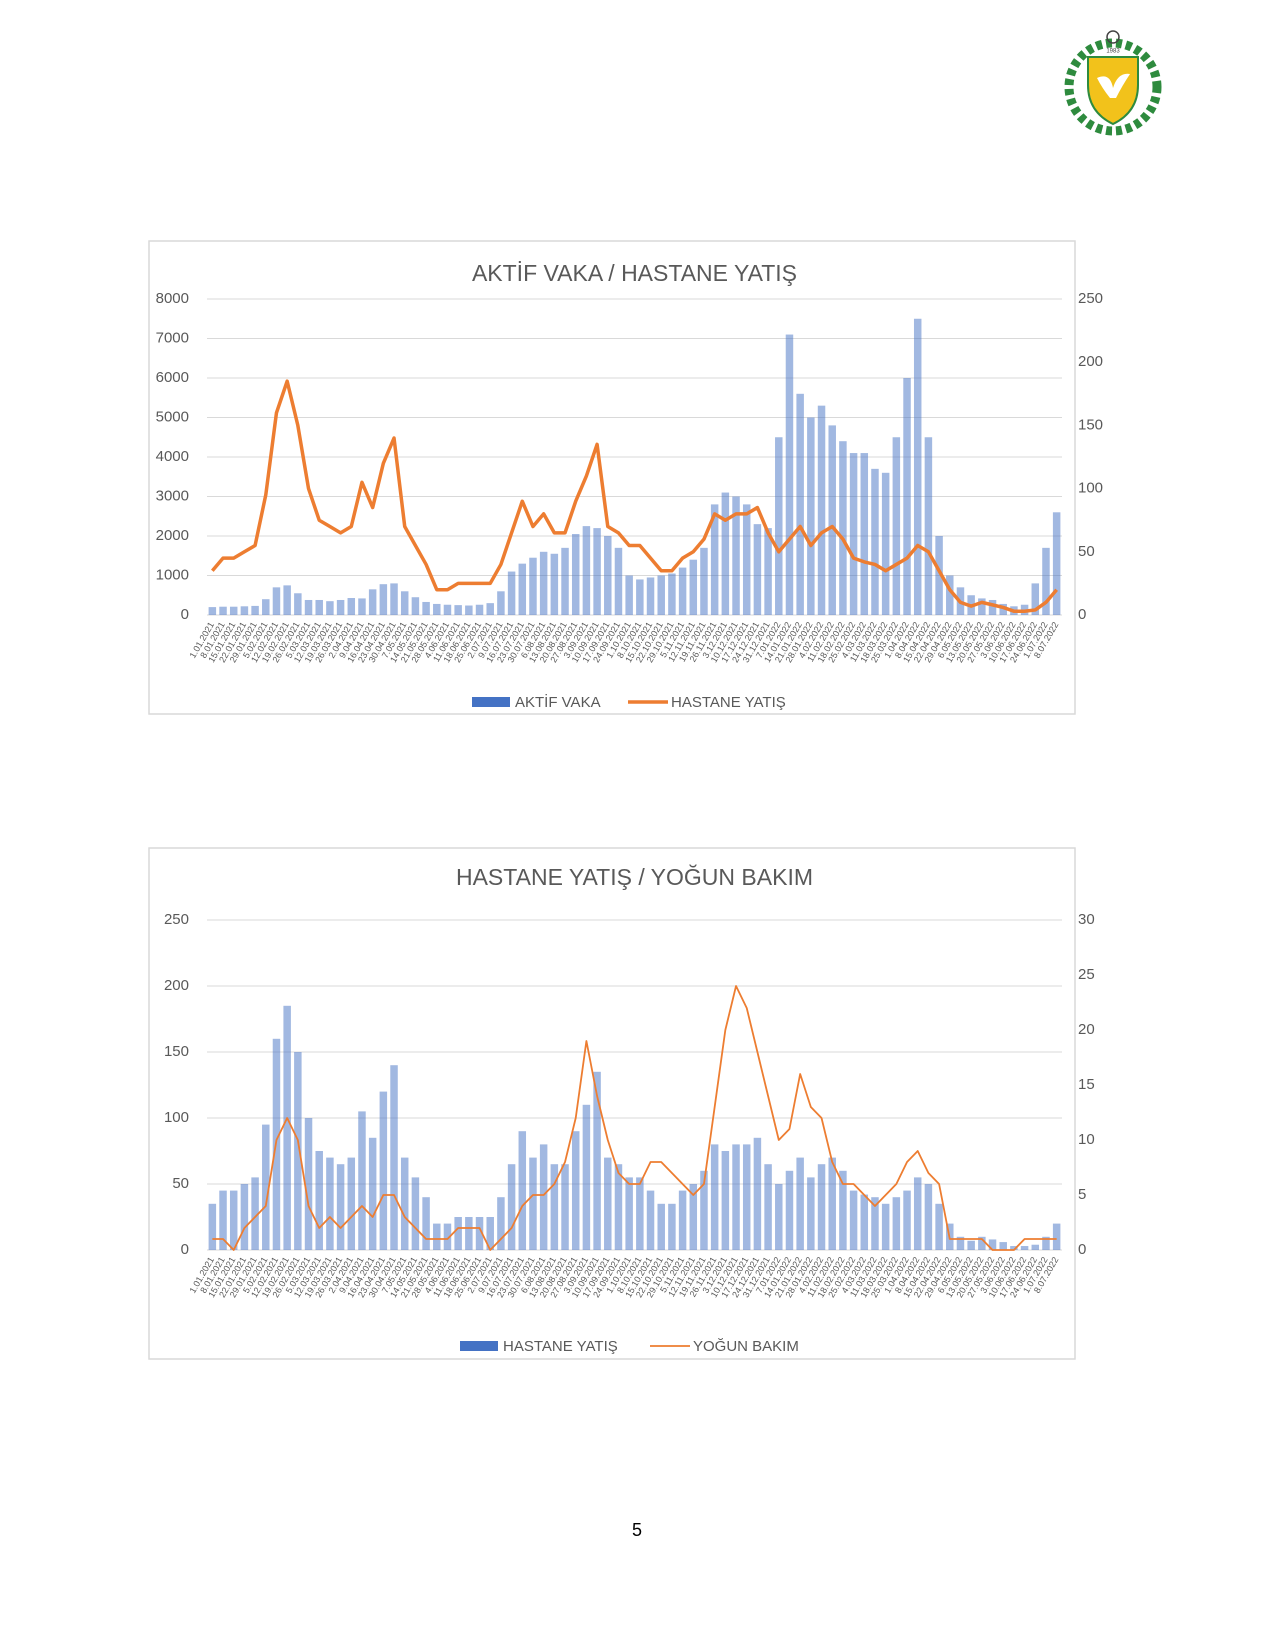 This screenshot has width=1275, height=1650. What do you see at coordinates (1082, 614) in the screenshot?
I see `y2-tick-label: 0` at bounding box center [1082, 614].